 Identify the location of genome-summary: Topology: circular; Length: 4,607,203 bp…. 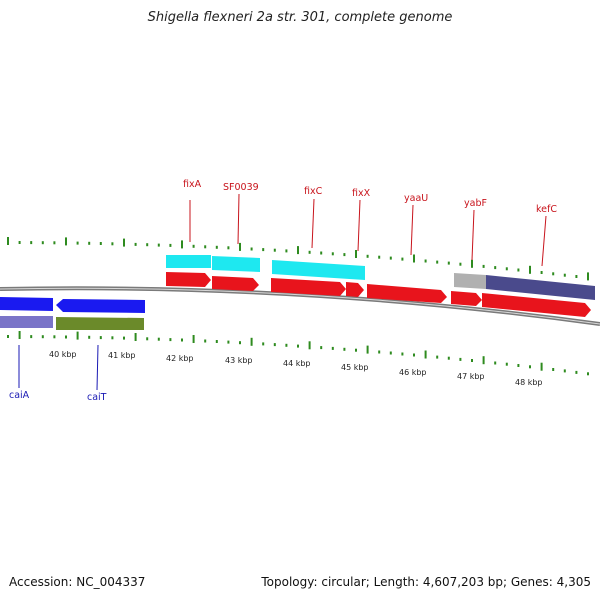
(426, 582).